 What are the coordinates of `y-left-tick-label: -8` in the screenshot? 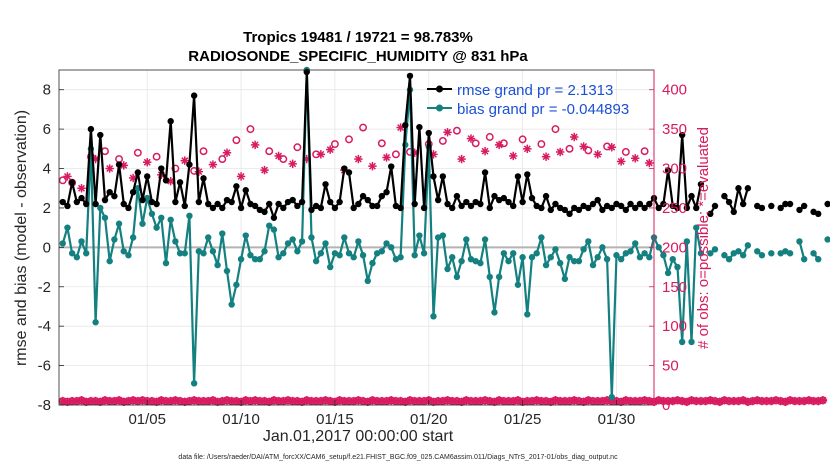 It's located at (44, 405).